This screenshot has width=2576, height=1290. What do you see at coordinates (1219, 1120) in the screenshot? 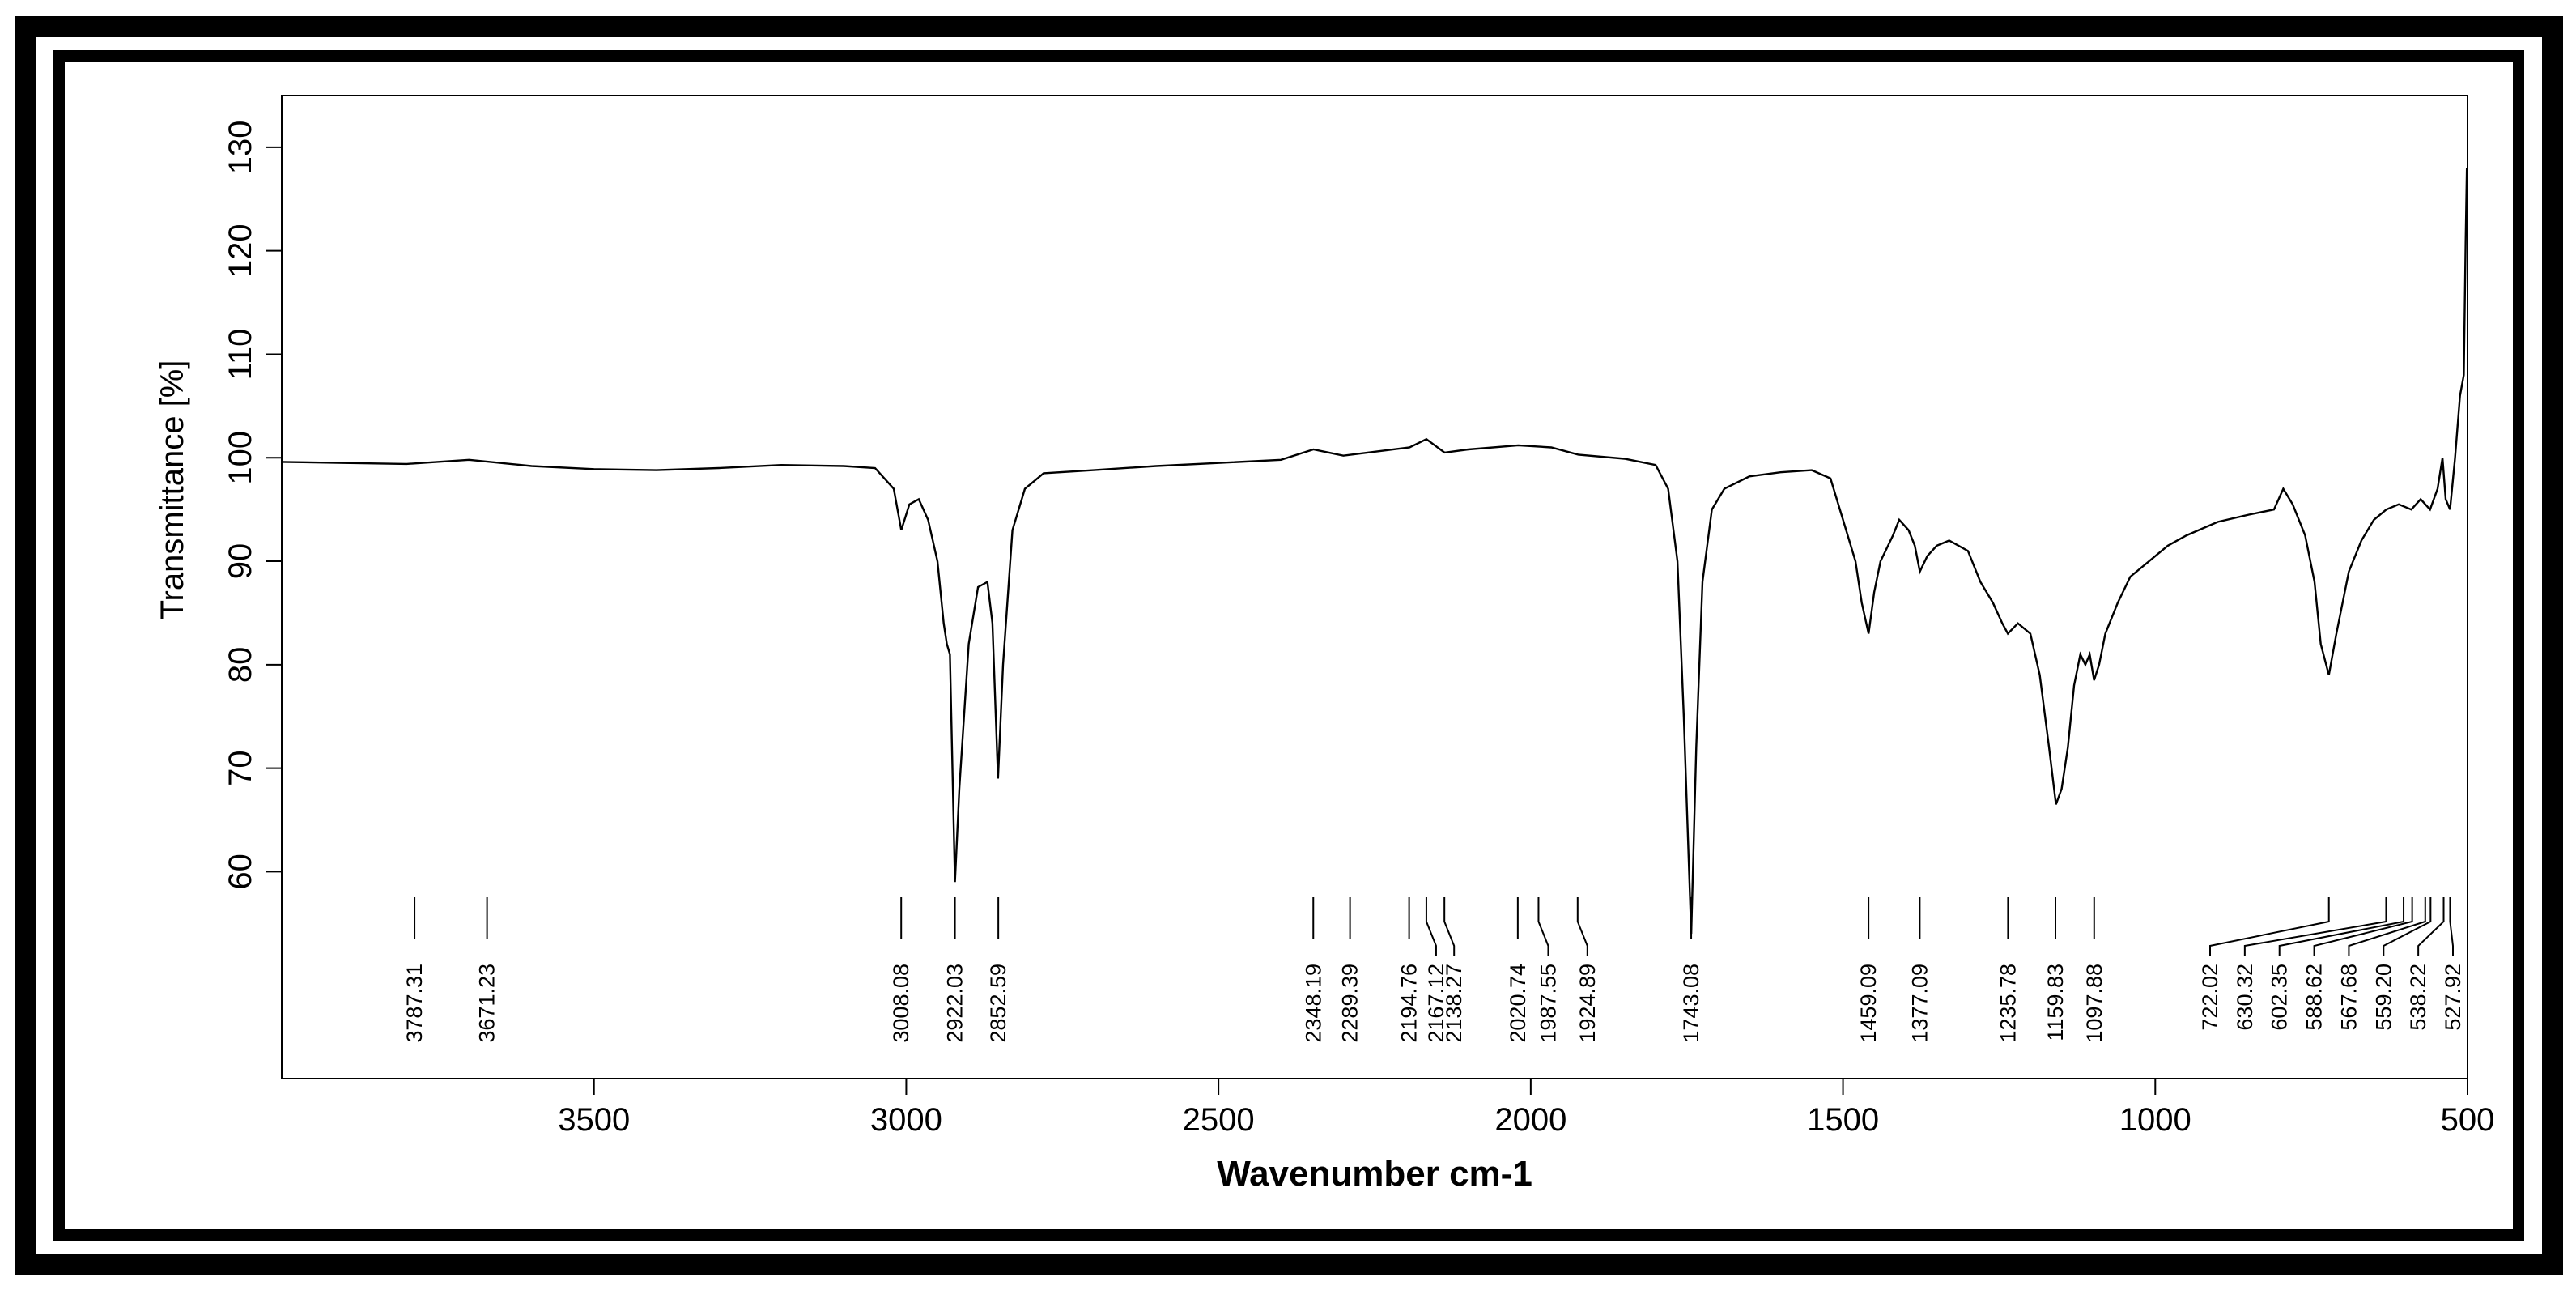
I see `x-tick-label: 2500` at bounding box center [1219, 1120].